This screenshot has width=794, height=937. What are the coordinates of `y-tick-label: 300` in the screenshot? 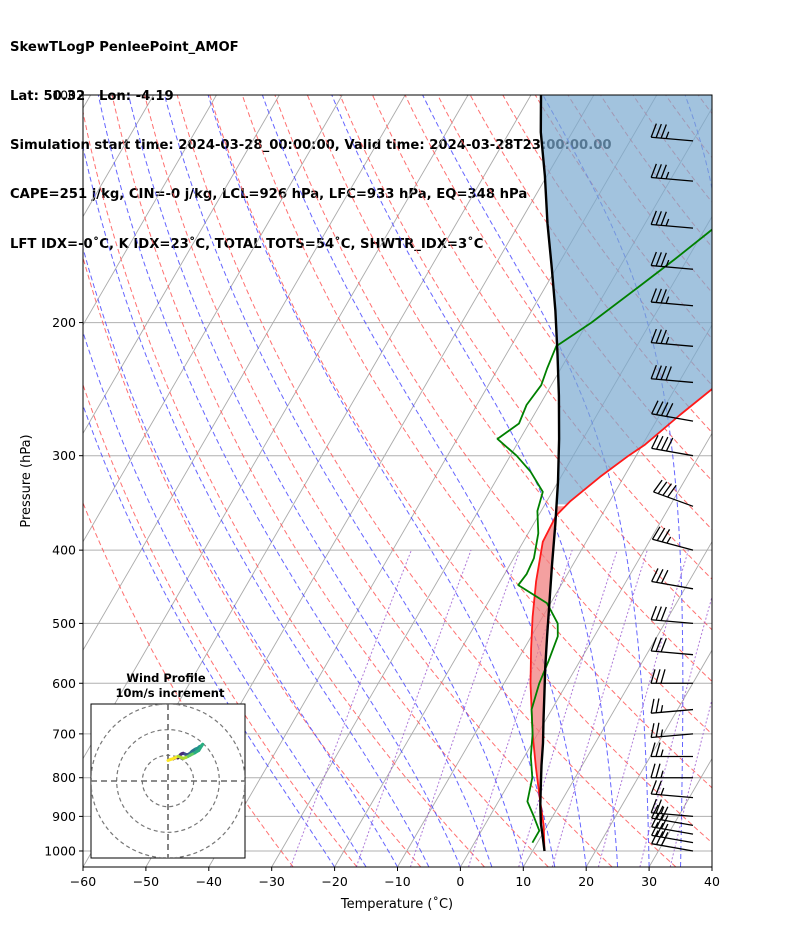 It's located at (64, 455).